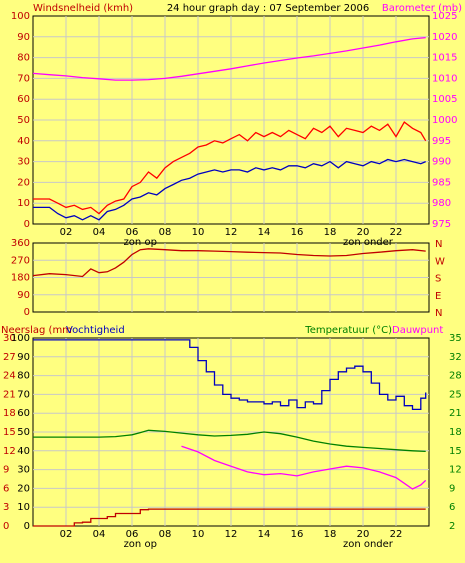 The image size is (465, 563). I want to click on wind-axis-tick: 60, so click(23, 99).